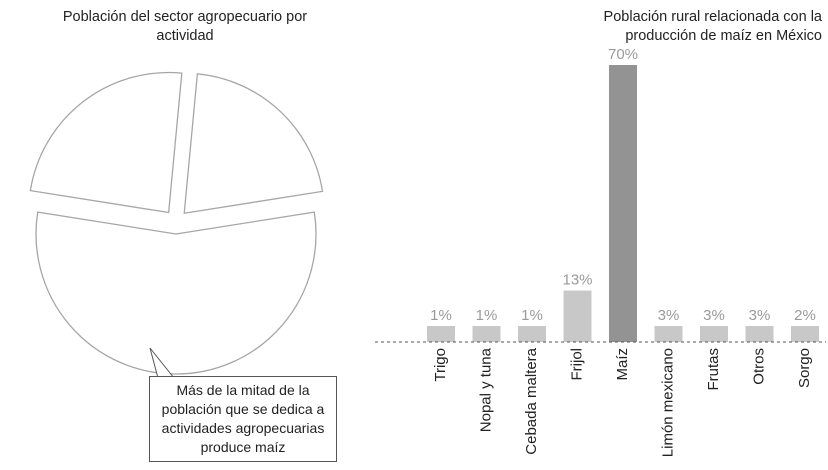  Describe the element at coordinates (804, 368) in the screenshot. I see `x-tick-label: Sorgo` at that location.